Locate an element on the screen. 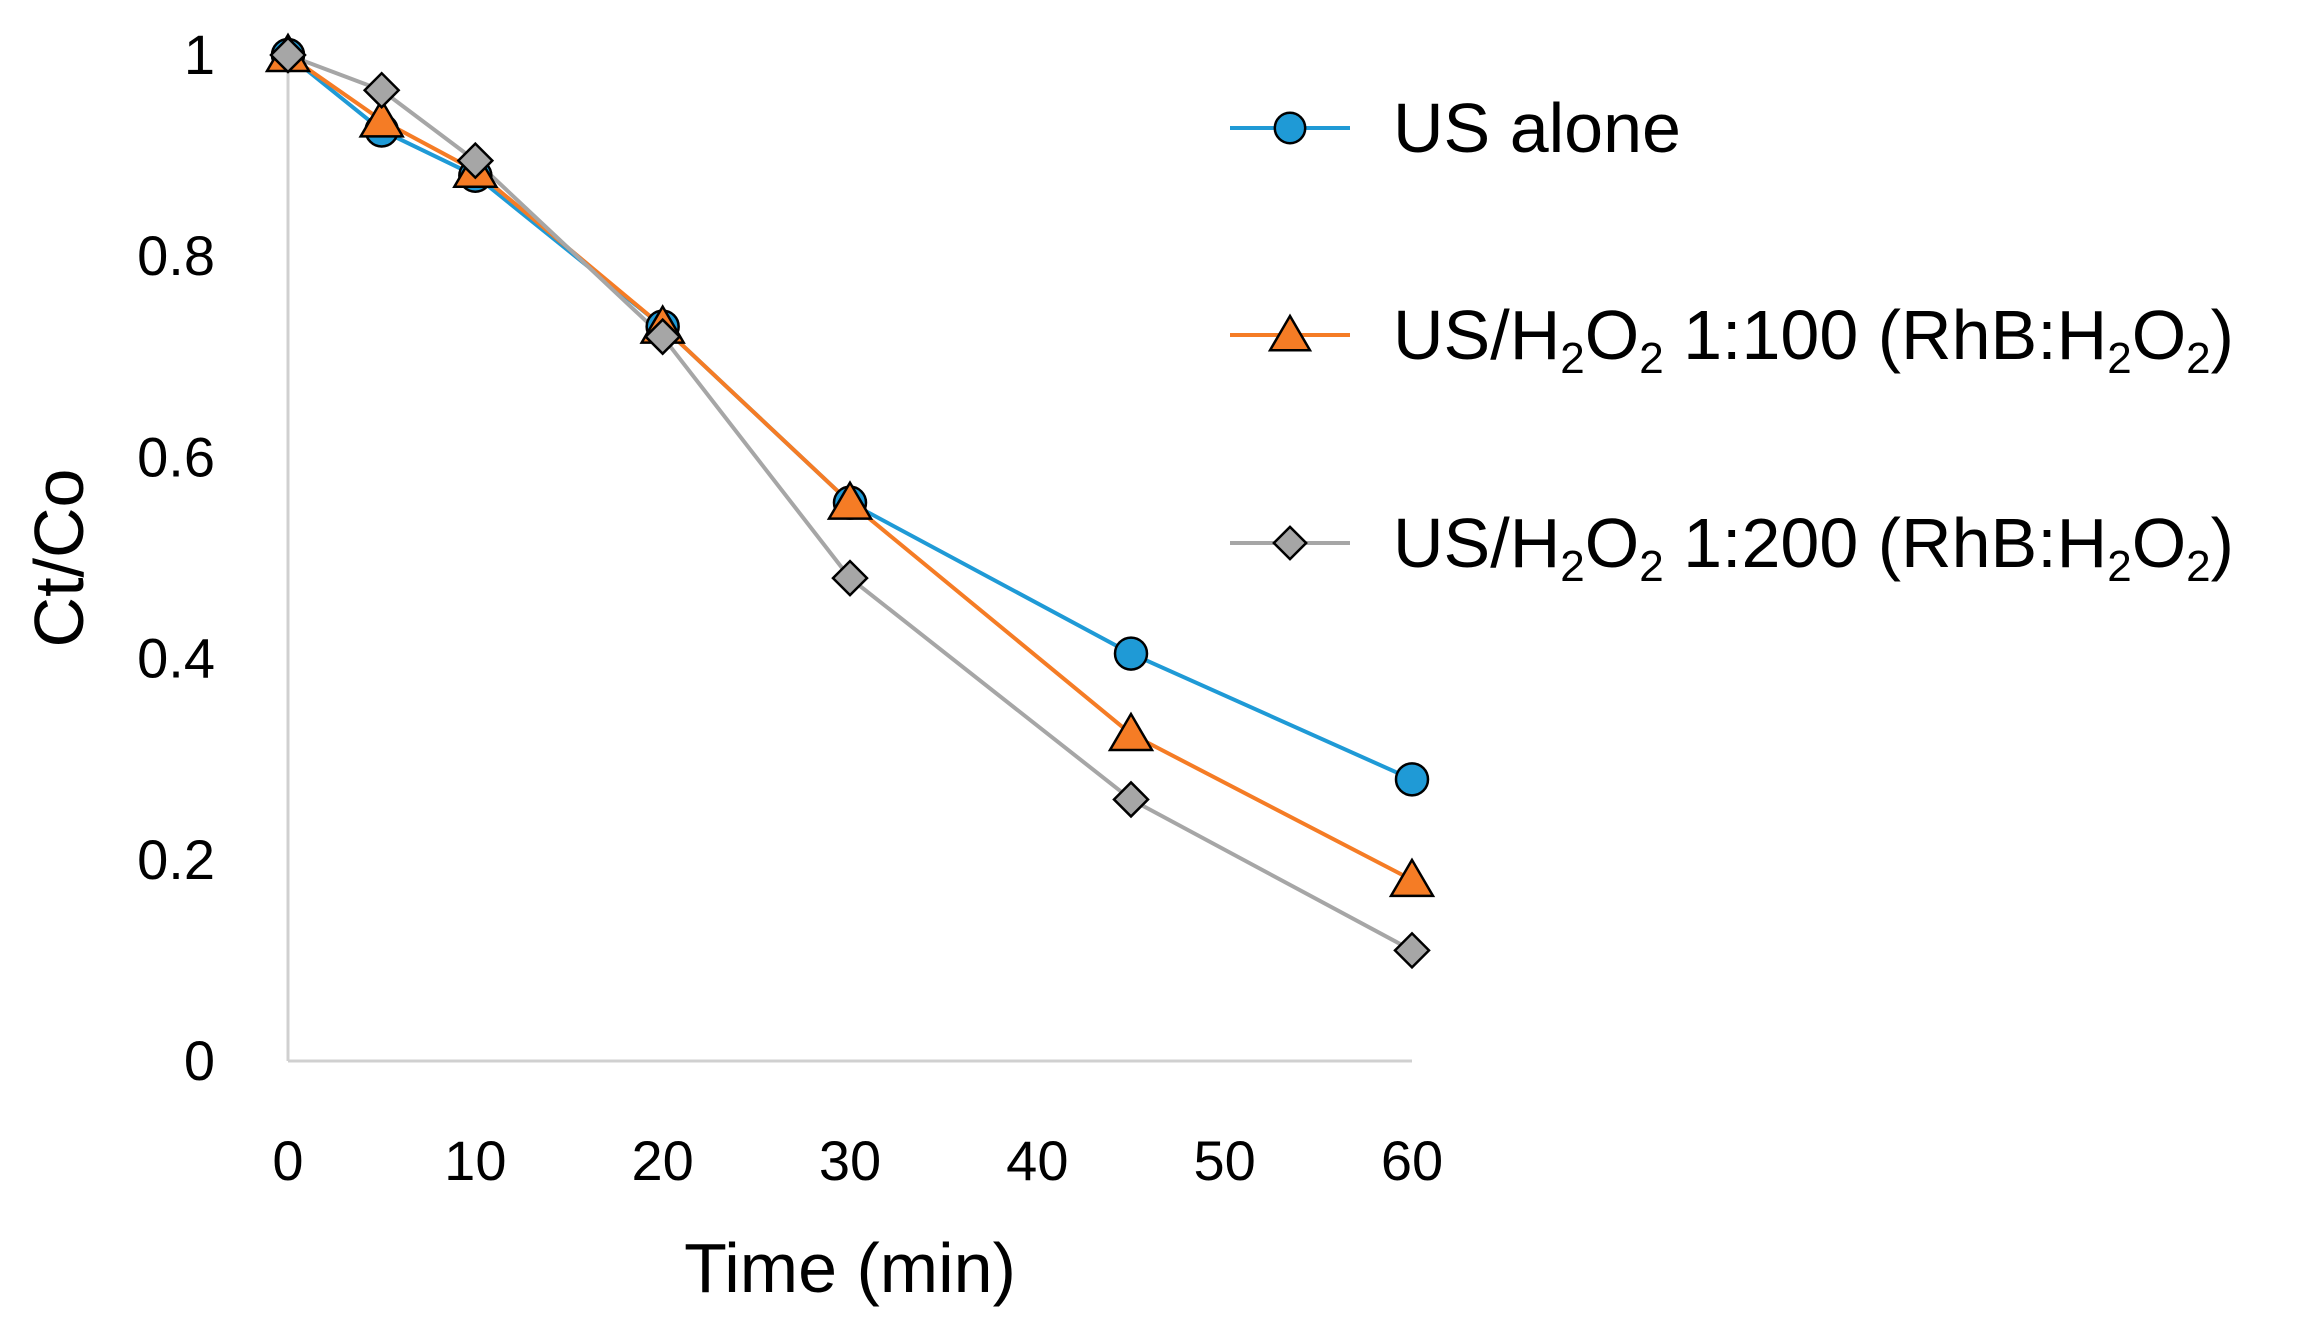 The image size is (2319, 1329). x-axis-title: Time (min) is located at coordinates (850, 1268).